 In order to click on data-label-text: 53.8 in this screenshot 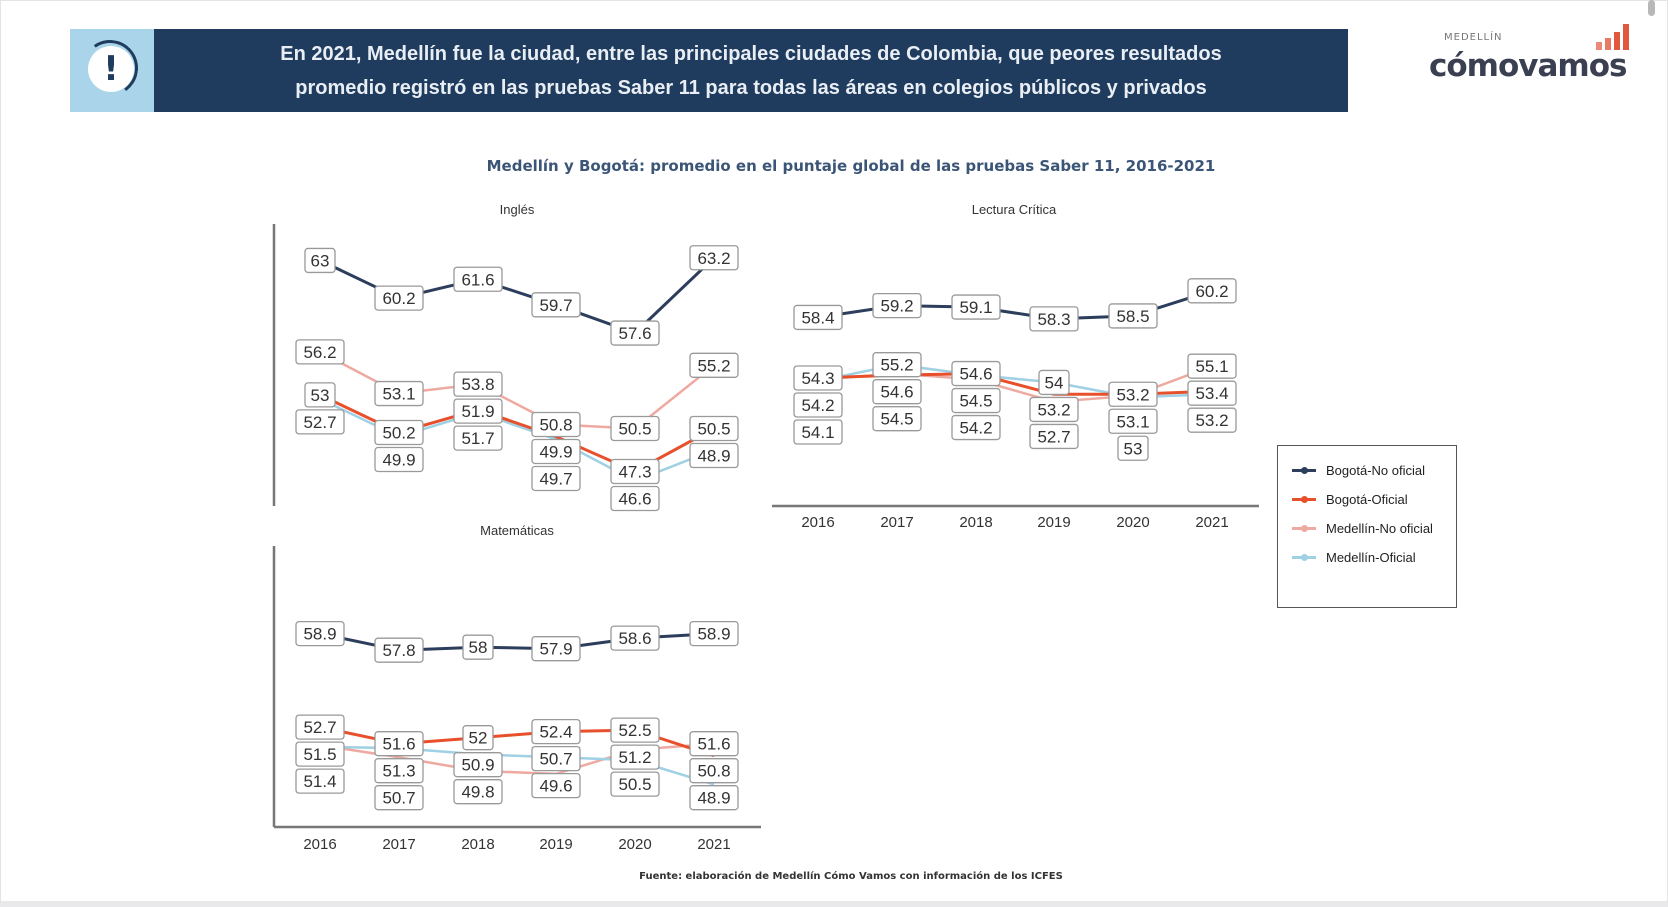, I will do `click(477, 384)`.